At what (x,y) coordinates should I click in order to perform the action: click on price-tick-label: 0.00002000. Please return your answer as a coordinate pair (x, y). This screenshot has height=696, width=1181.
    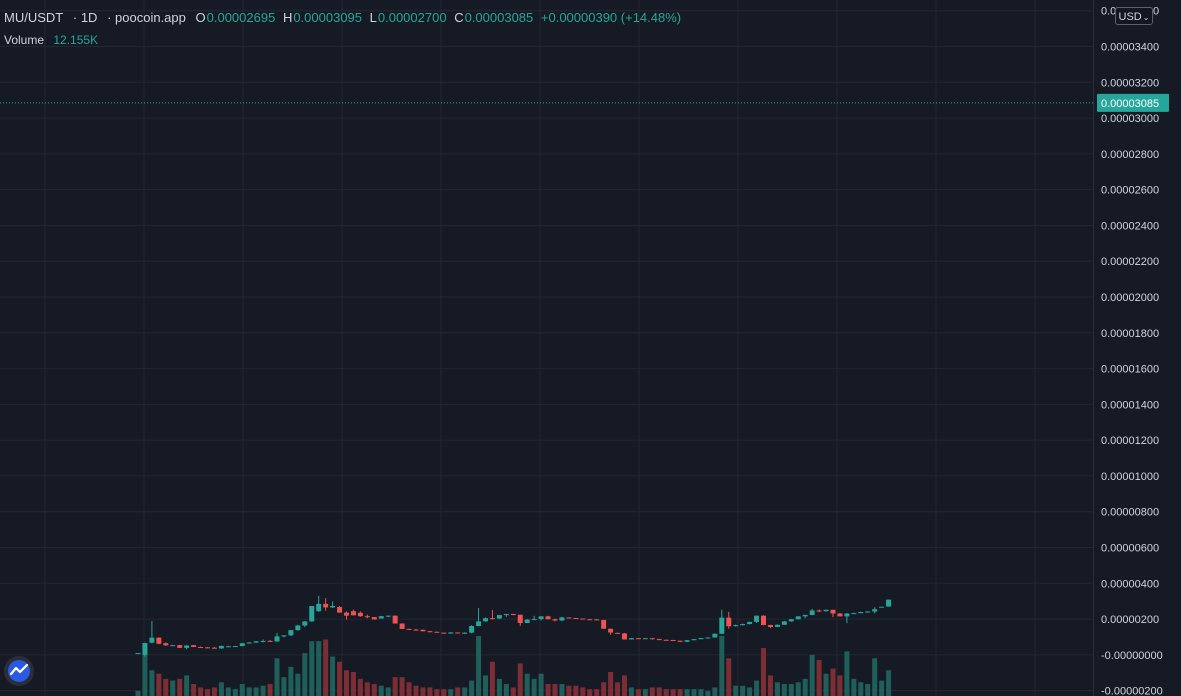
    Looking at the image, I should click on (1130, 298).